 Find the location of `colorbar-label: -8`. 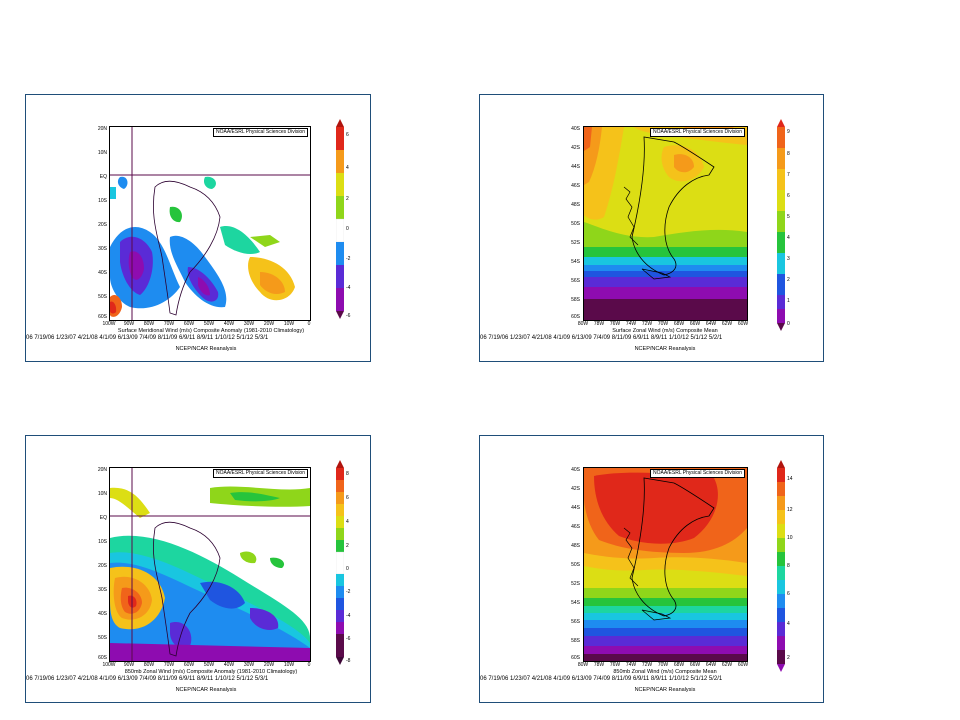

colorbar-label: -8 is located at coordinates (348, 661).